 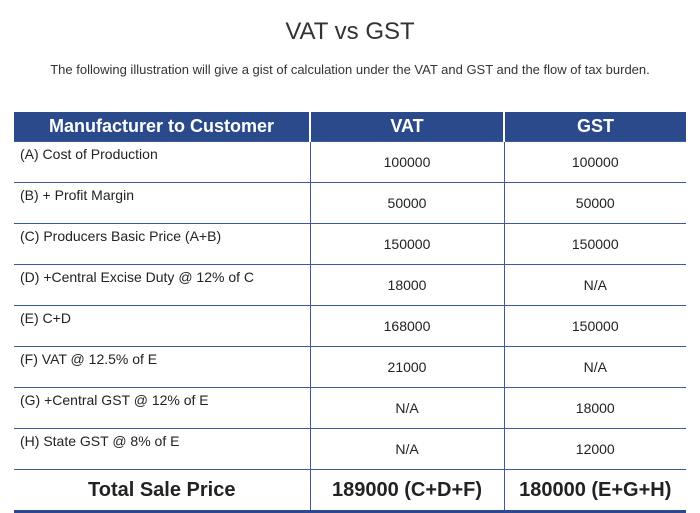 I want to click on table-row: (A) Cost of Production 100000 100000, so click(x=350, y=162).